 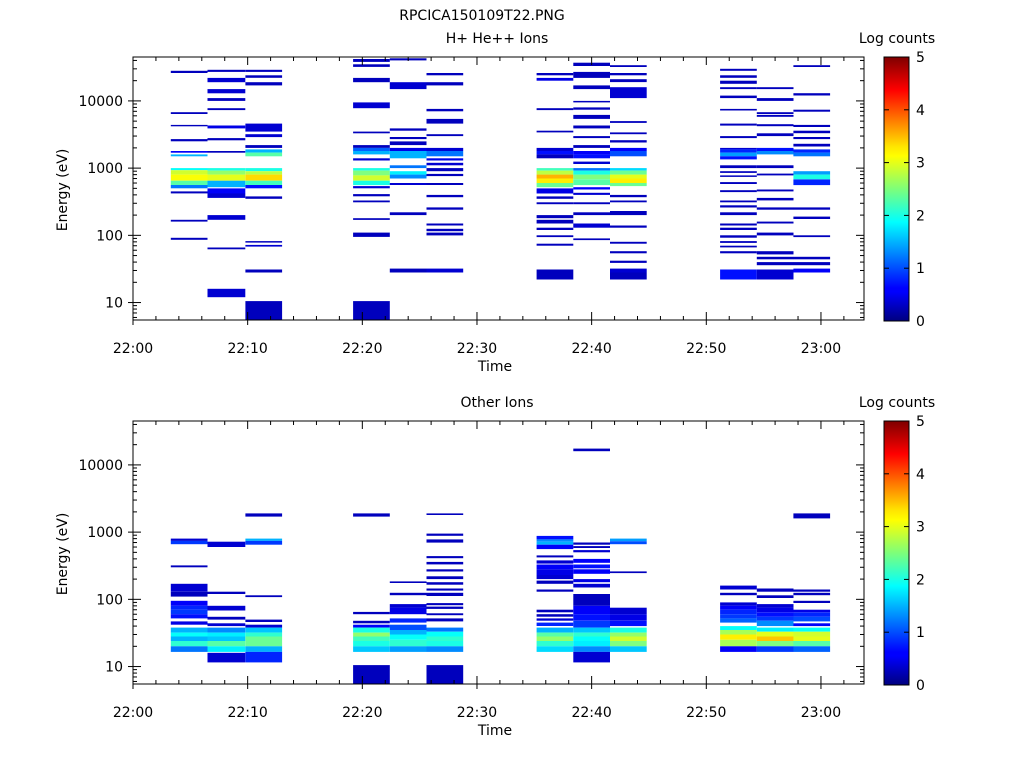 What do you see at coordinates (706, 713) in the screenshot?
I see `x-tick-label: 22:50` at bounding box center [706, 713].